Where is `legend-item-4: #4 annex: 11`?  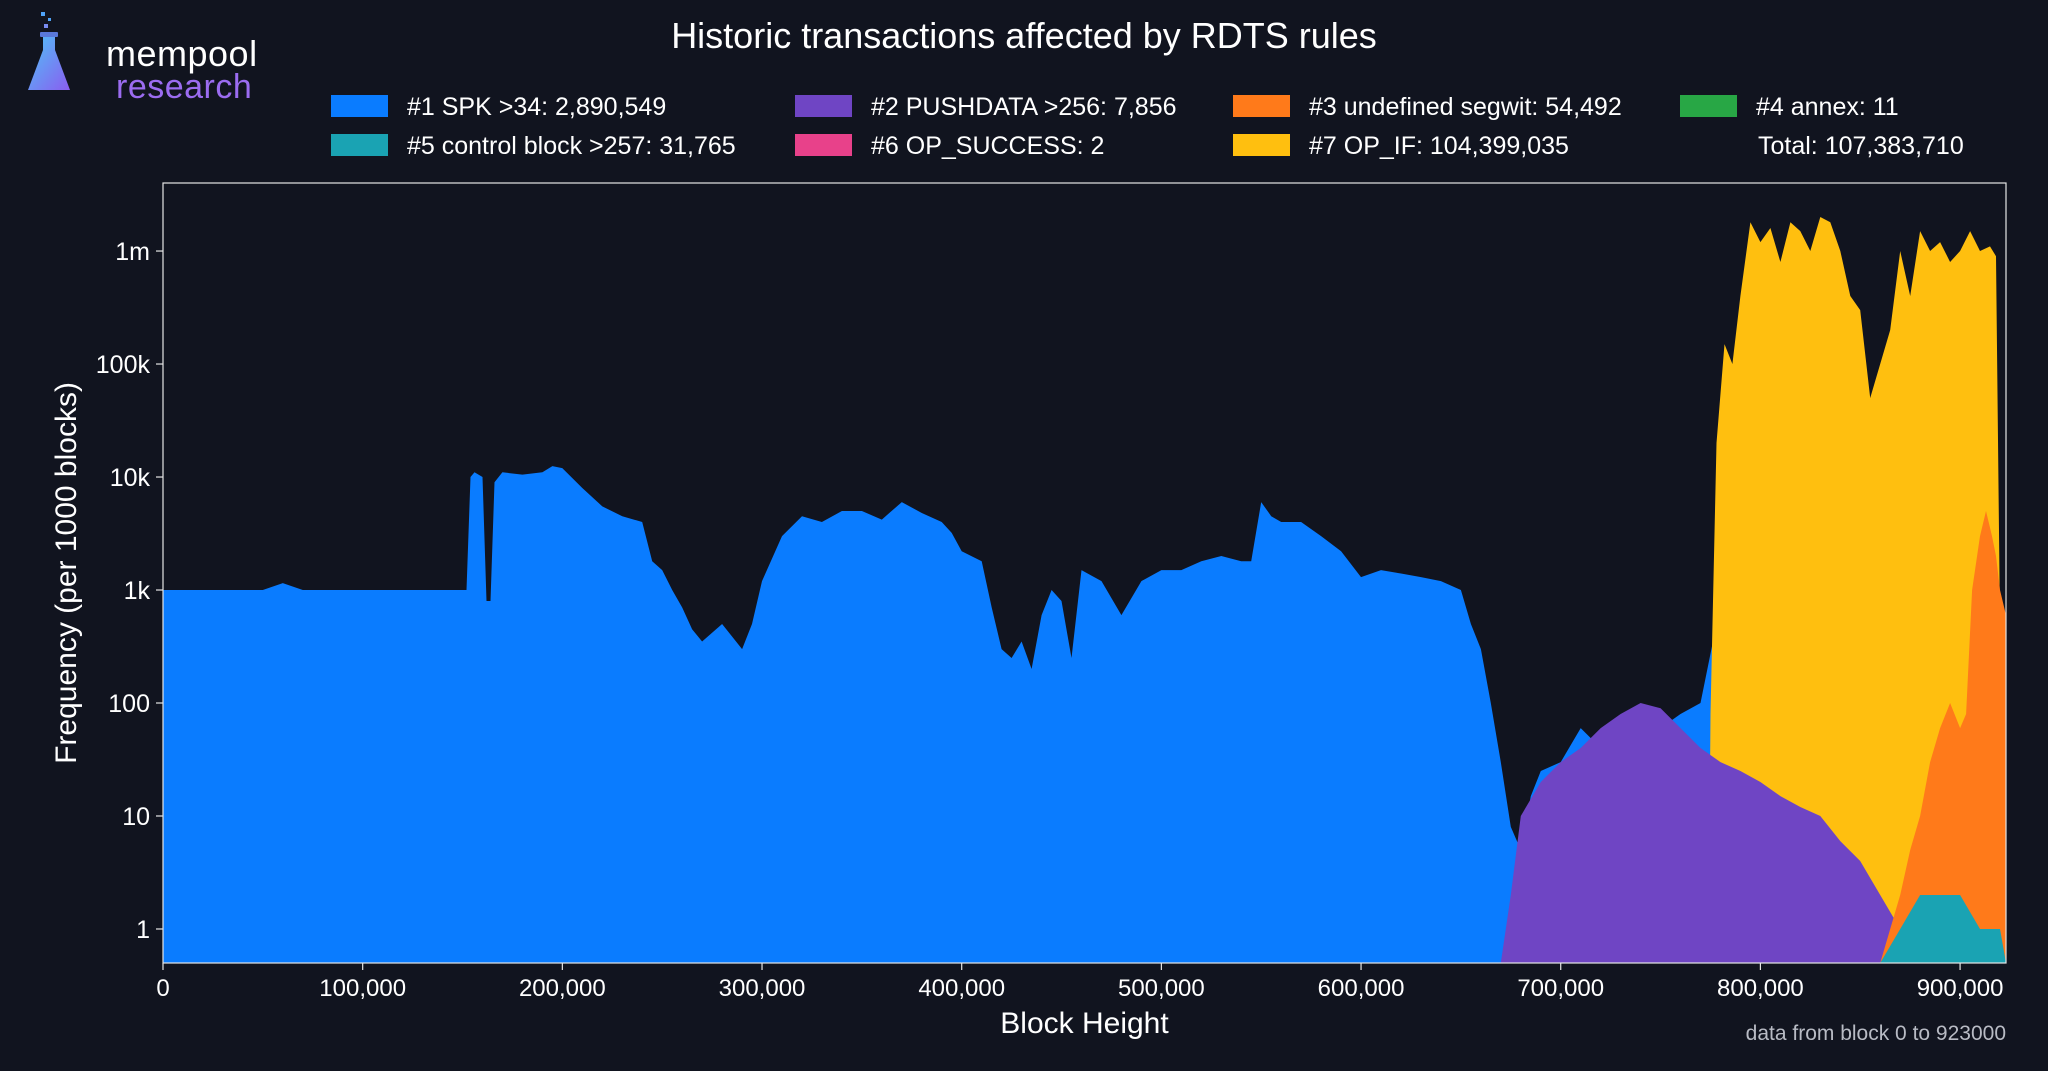
legend-item-4: #4 annex: 11 is located at coordinates (1789, 107).